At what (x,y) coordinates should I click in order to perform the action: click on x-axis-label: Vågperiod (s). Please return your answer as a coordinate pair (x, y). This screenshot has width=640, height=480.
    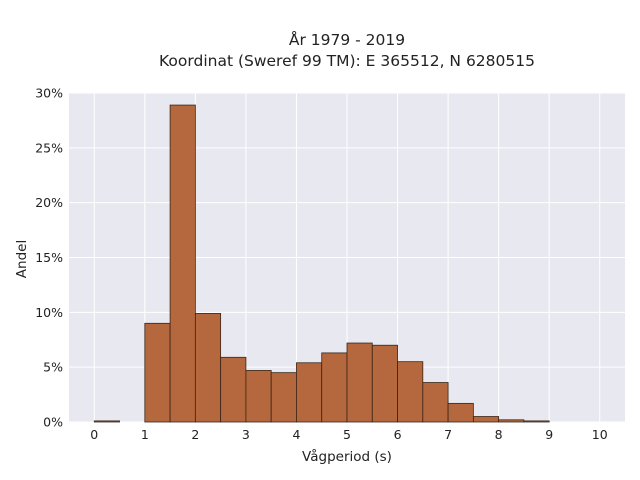
    Looking at the image, I should click on (347, 456).